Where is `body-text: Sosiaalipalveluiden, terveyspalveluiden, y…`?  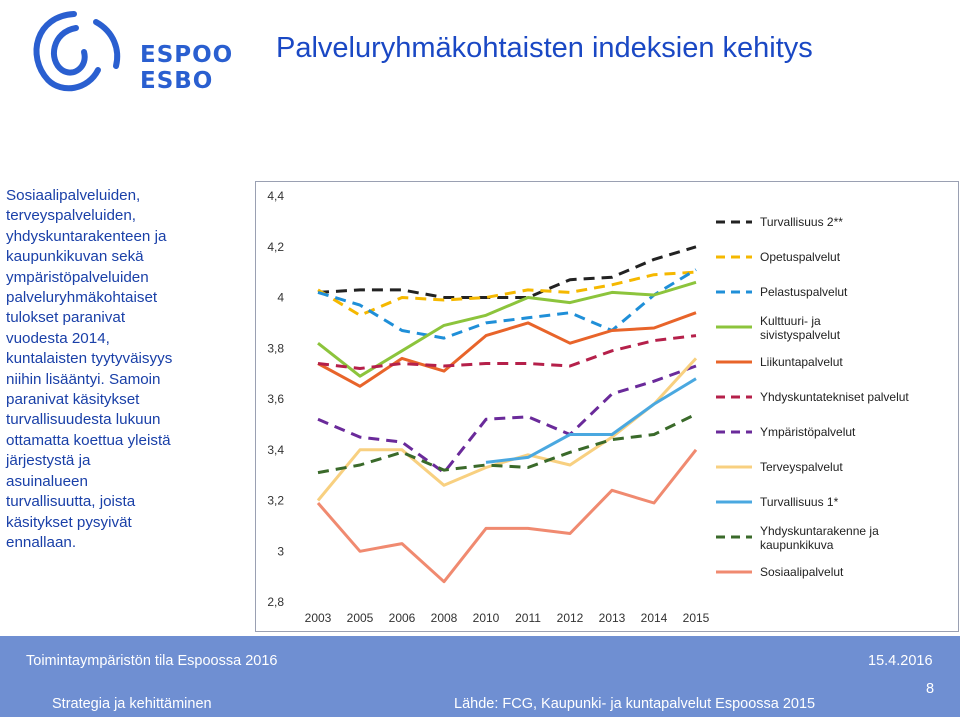 body-text: Sosiaalipalveluiden, terveyspalveluiden, y… is located at coordinates (126, 369).